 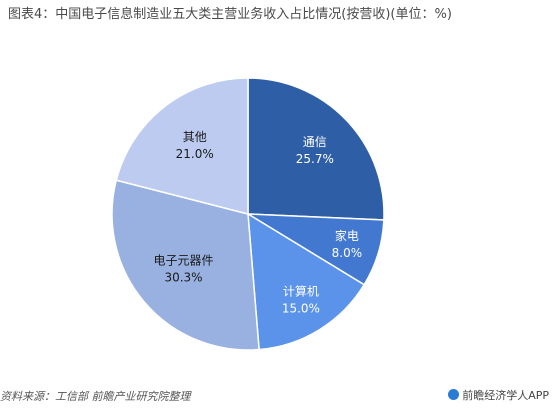 What do you see at coordinates (195, 154) in the screenshot?
I see `slice-value-label: 21.0%` at bounding box center [195, 154].